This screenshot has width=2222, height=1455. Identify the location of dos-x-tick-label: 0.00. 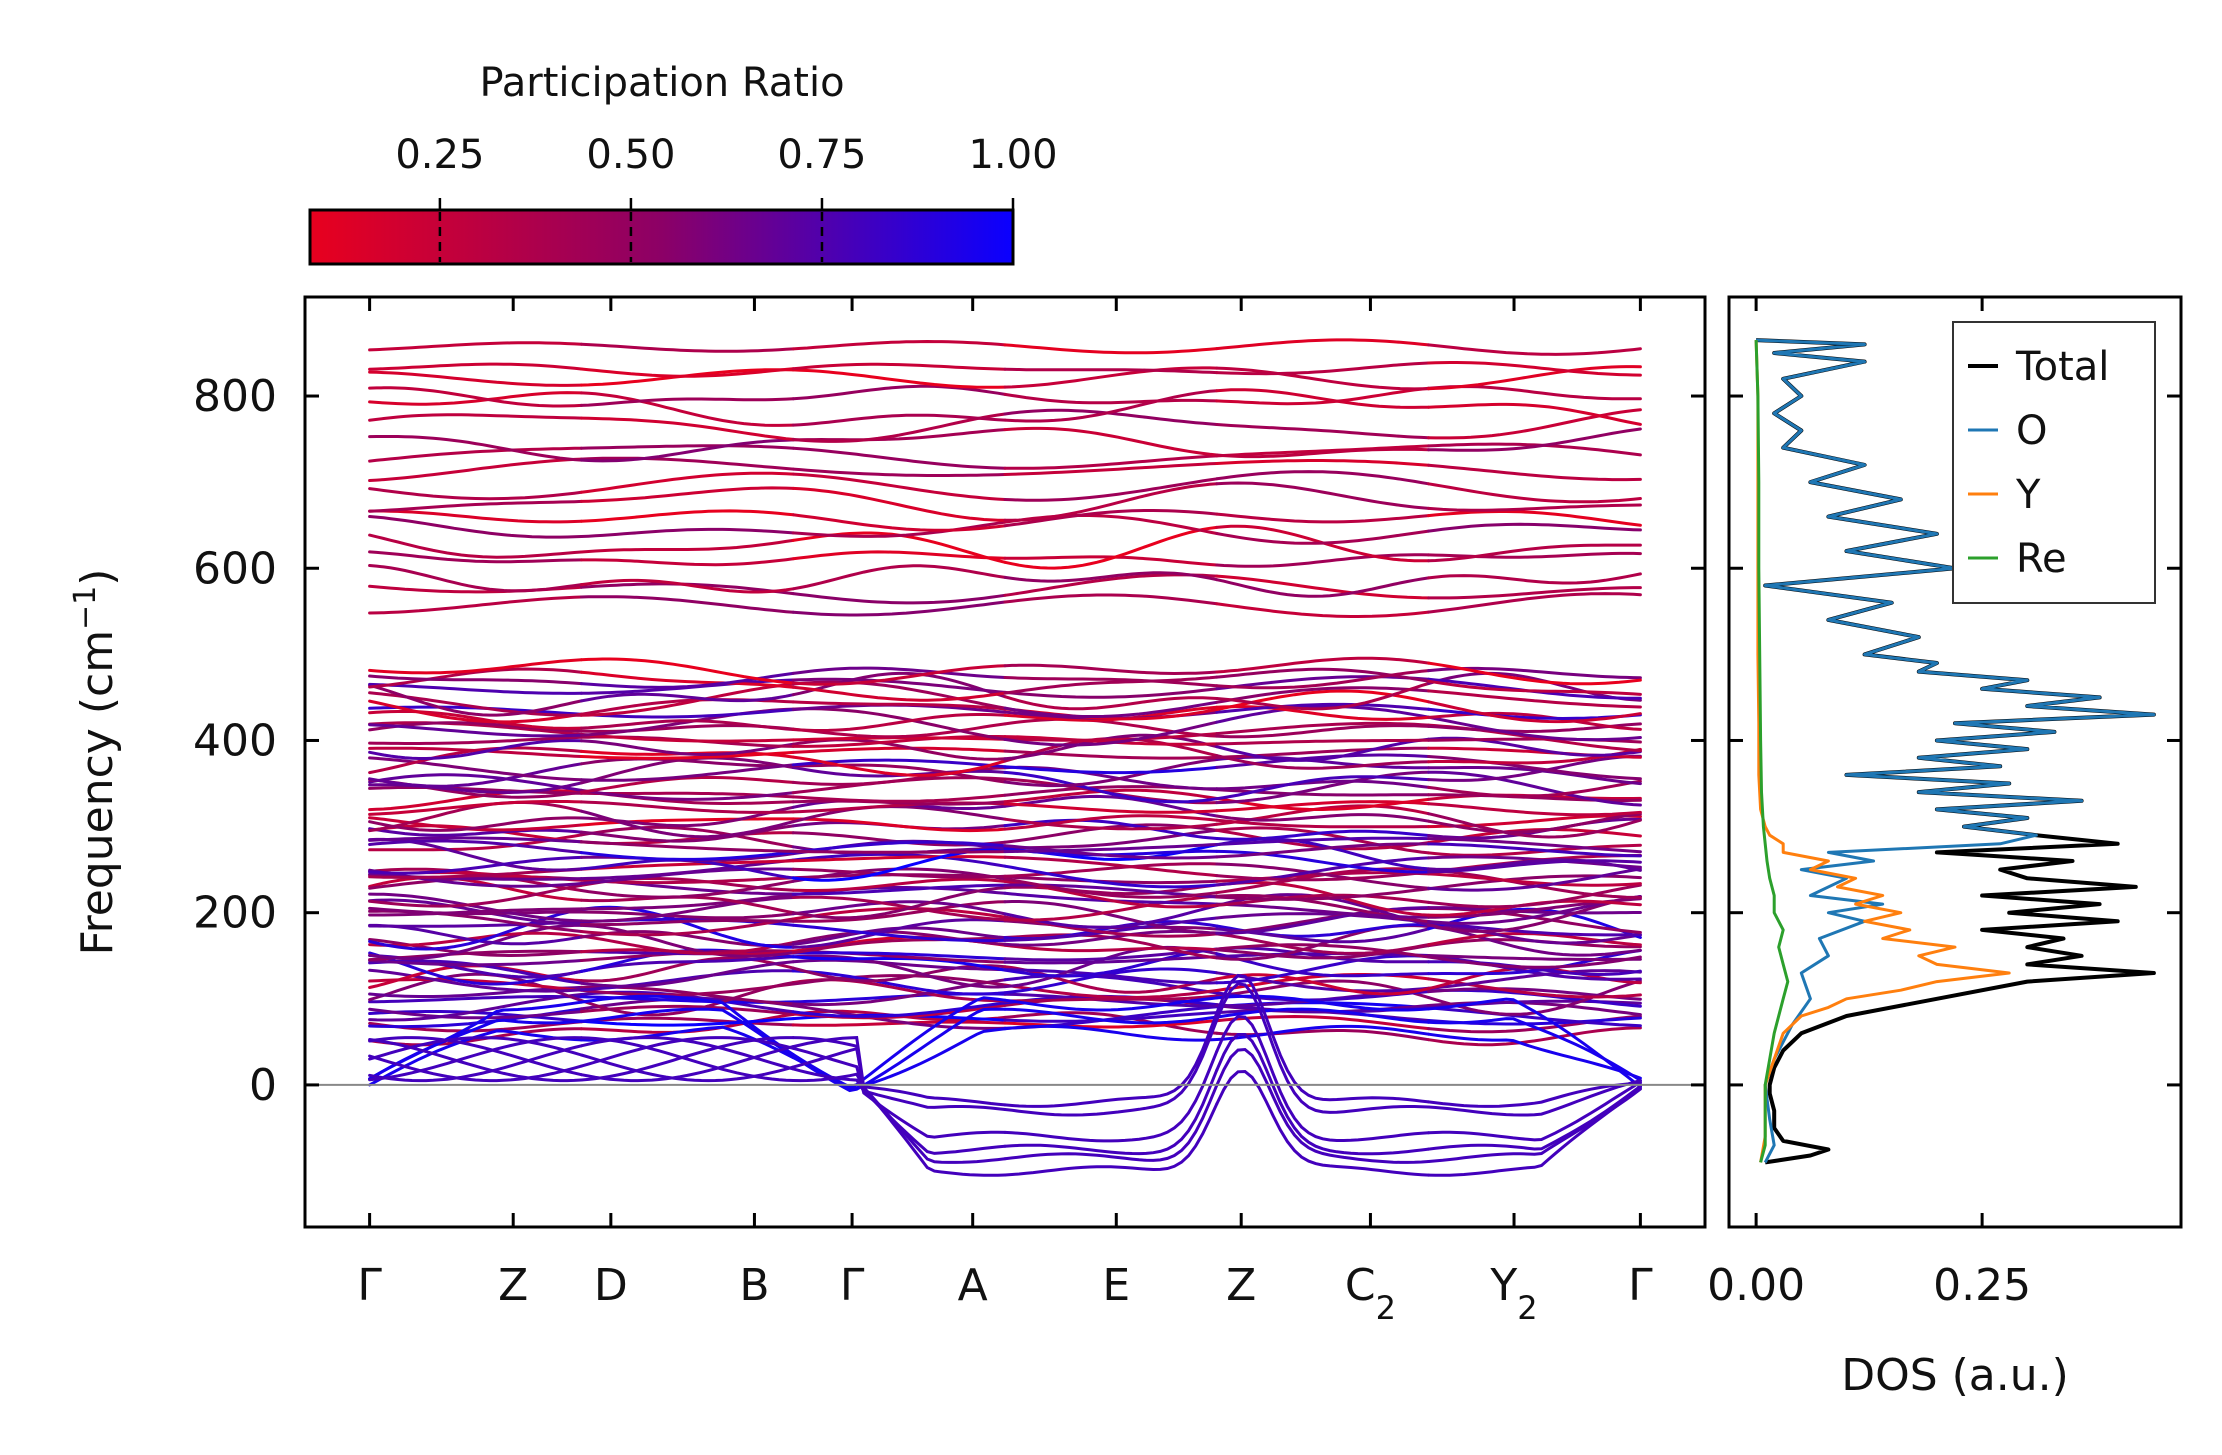
(1756, 1285).